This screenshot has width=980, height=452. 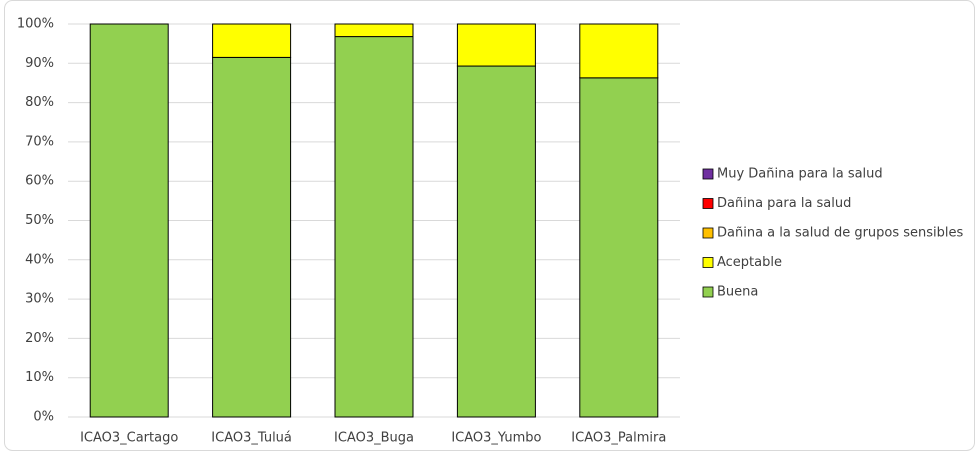 I want to click on x-tick-label: ICAO3_Buga, so click(x=374, y=438).